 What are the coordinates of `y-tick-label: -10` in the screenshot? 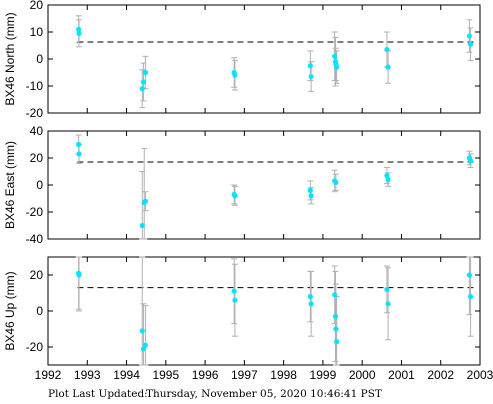 It's located at (35, 86).